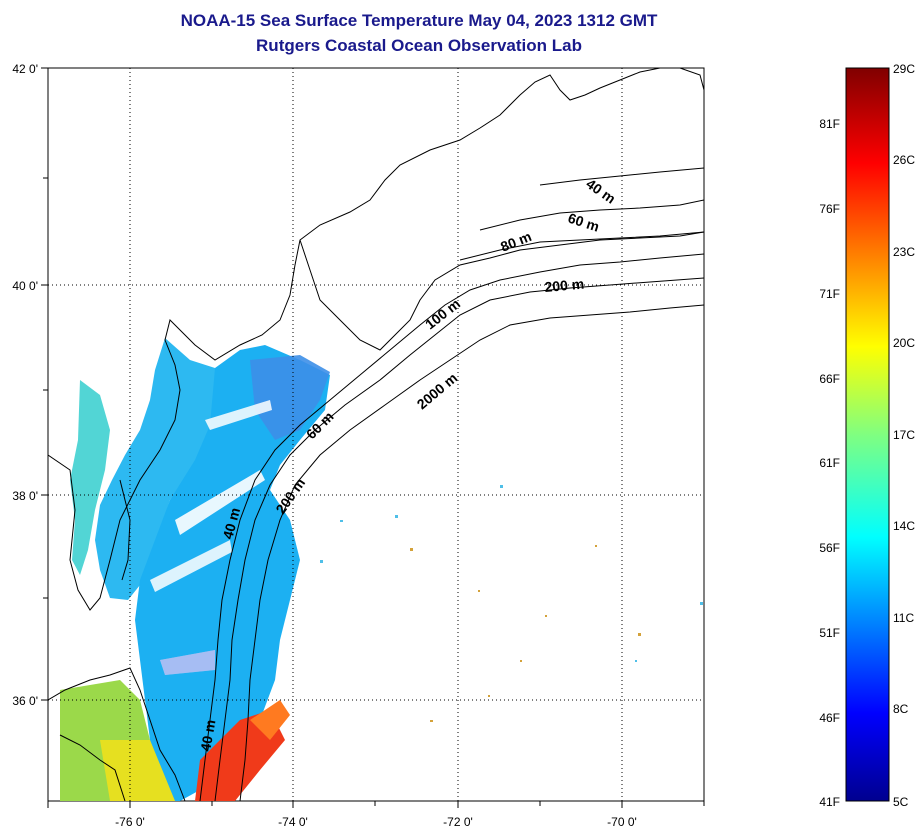  I want to click on lat-label: 42 0', so click(25, 69).